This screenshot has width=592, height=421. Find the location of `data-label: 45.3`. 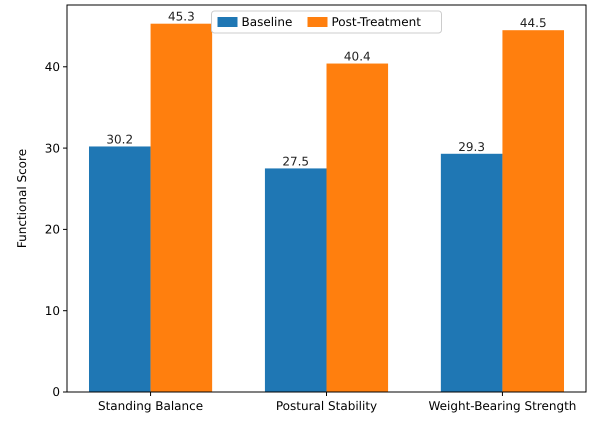

data-label: 45.3 is located at coordinates (181, 17).